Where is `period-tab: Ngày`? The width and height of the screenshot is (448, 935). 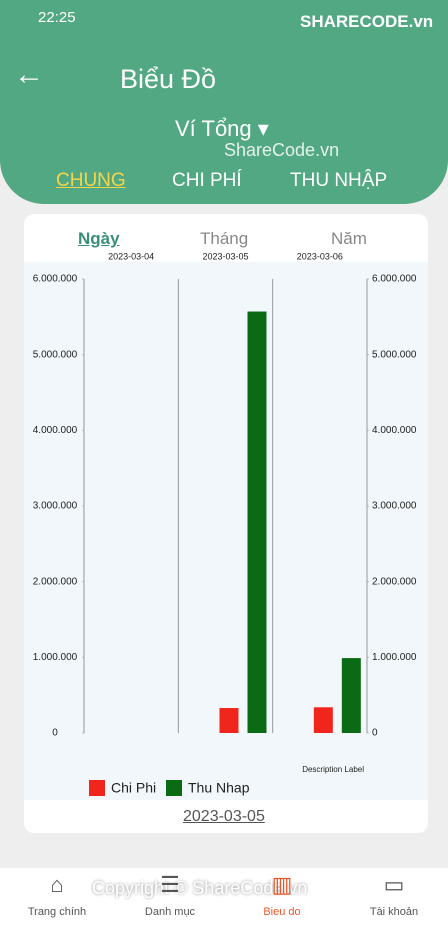 period-tab: Ngày is located at coordinates (99, 238).